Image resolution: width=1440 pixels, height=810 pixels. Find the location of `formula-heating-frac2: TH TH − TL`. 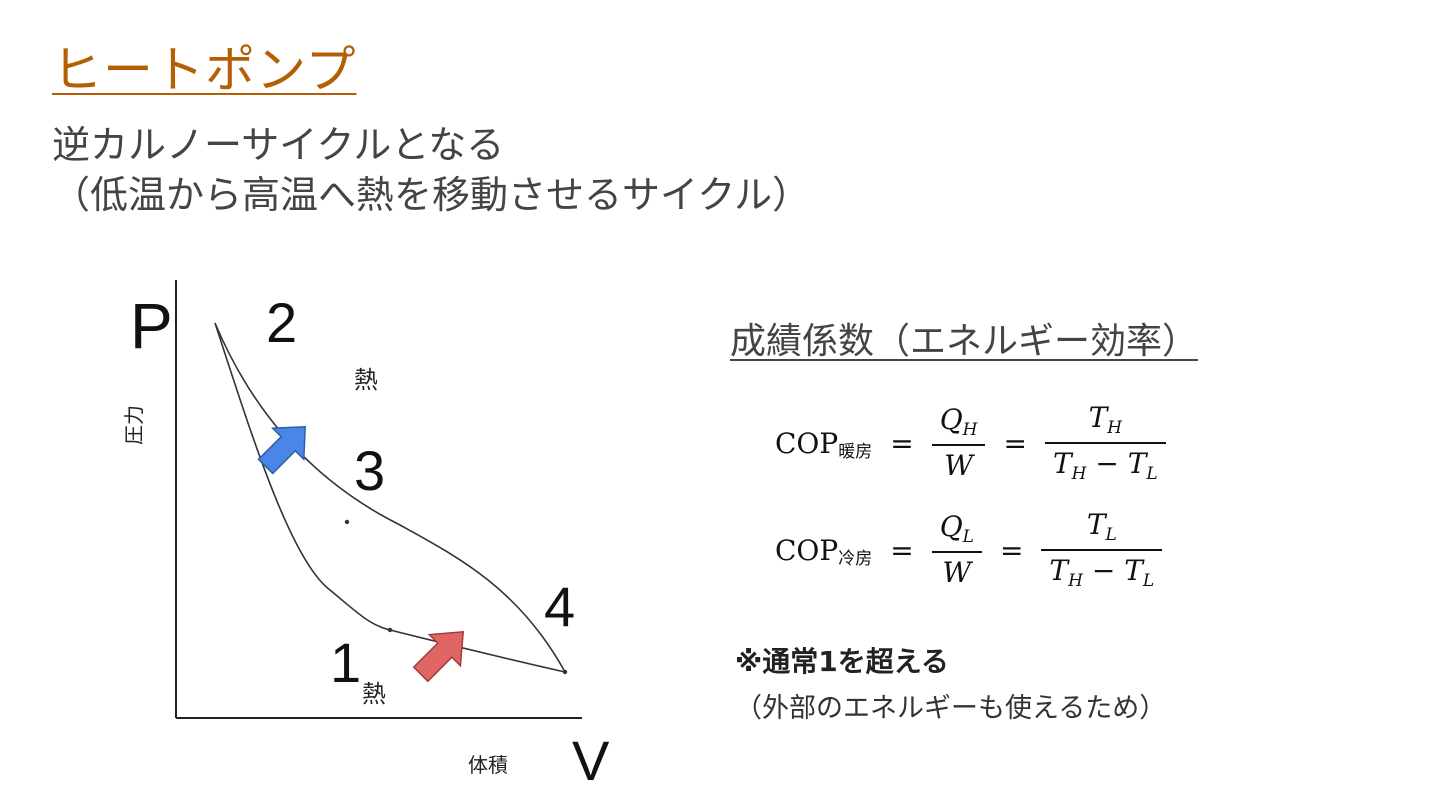

formula-heating-frac2: TH TH − TL is located at coordinates (1105, 443).